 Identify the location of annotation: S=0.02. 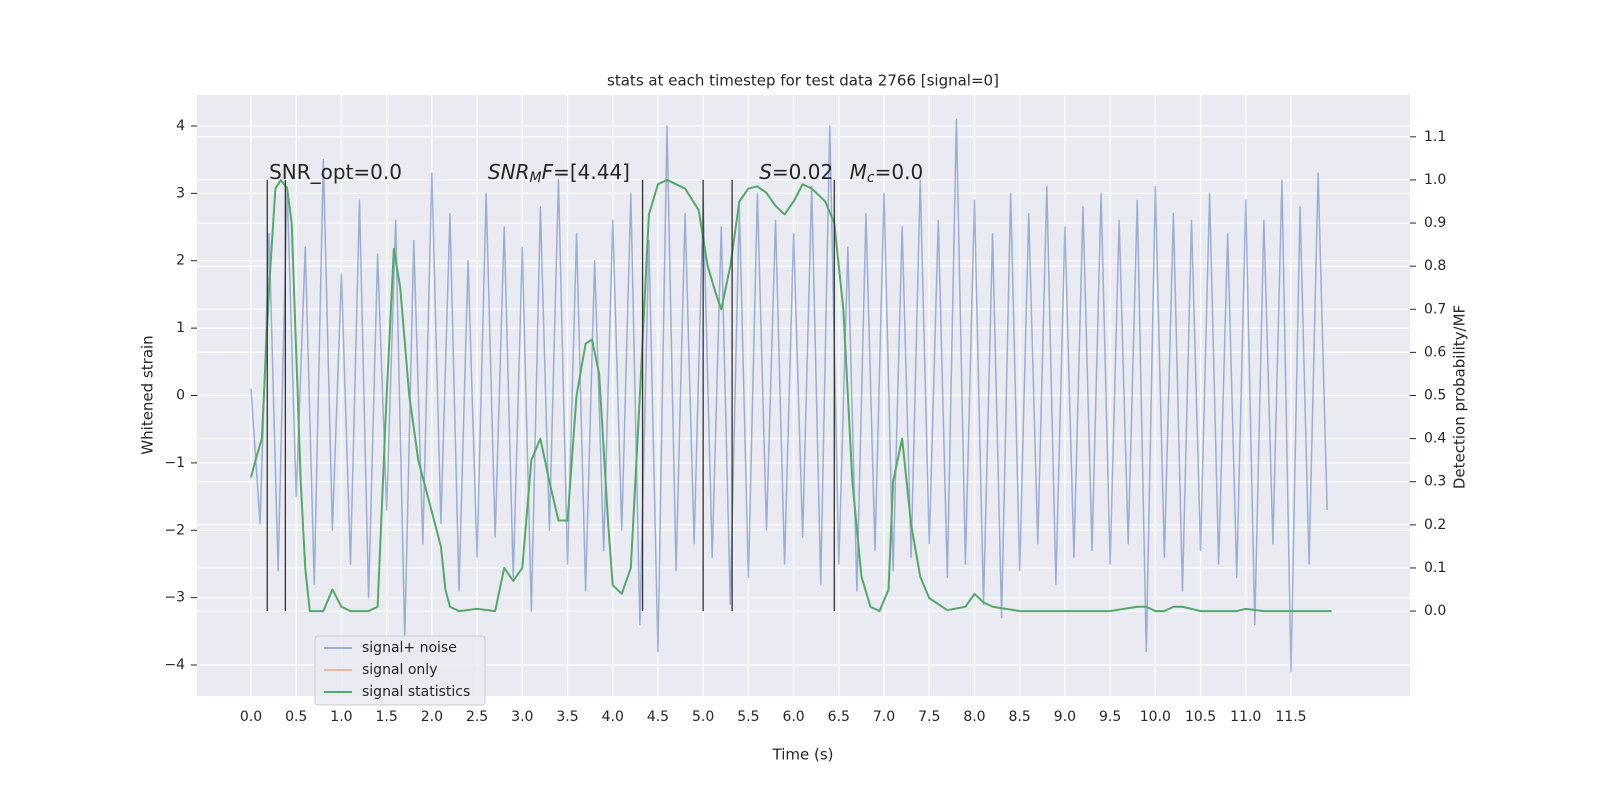
(796, 172).